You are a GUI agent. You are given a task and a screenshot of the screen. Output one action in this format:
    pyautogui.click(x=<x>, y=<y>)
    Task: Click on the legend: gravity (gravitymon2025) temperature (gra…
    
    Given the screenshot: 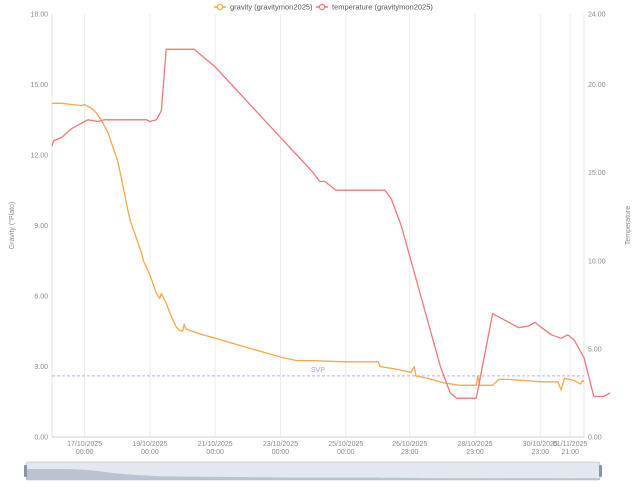 What is the action you would take?
    pyautogui.click(x=323, y=7)
    